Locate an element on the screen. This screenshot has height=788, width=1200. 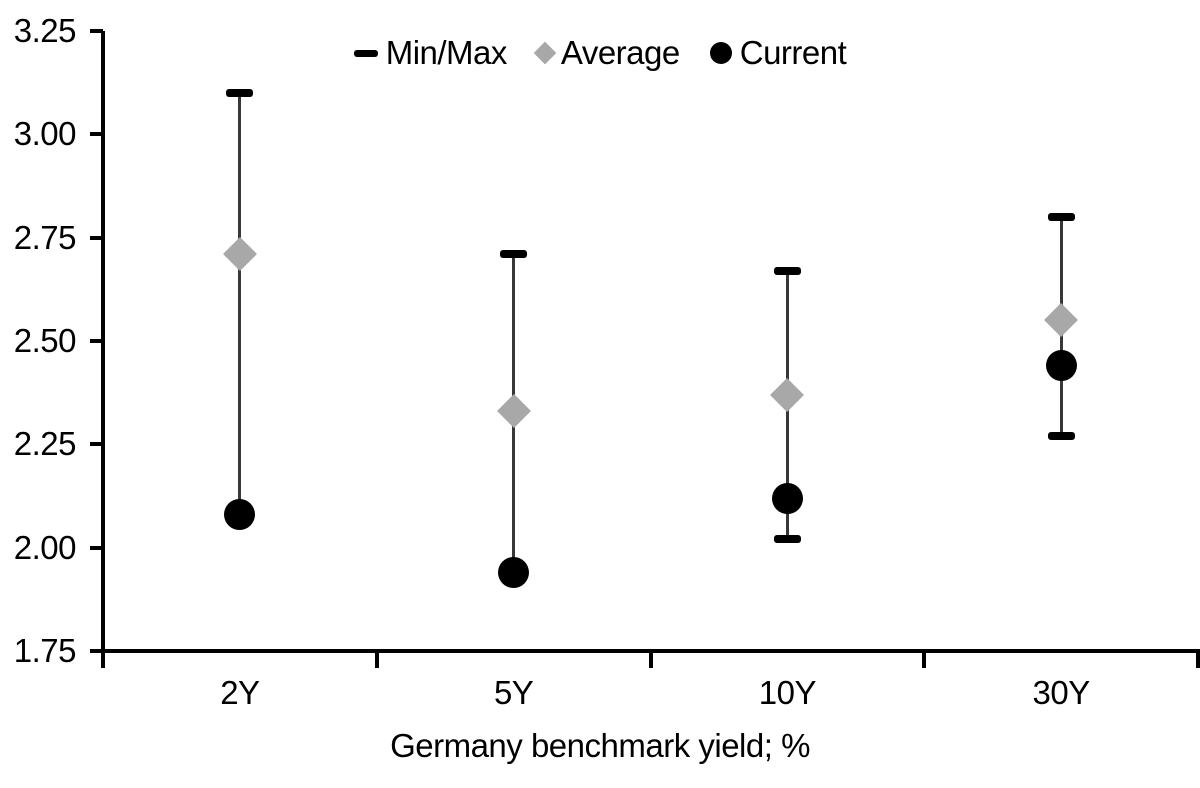
y-axis-tick-label: 2.00 is located at coordinates (45, 547).